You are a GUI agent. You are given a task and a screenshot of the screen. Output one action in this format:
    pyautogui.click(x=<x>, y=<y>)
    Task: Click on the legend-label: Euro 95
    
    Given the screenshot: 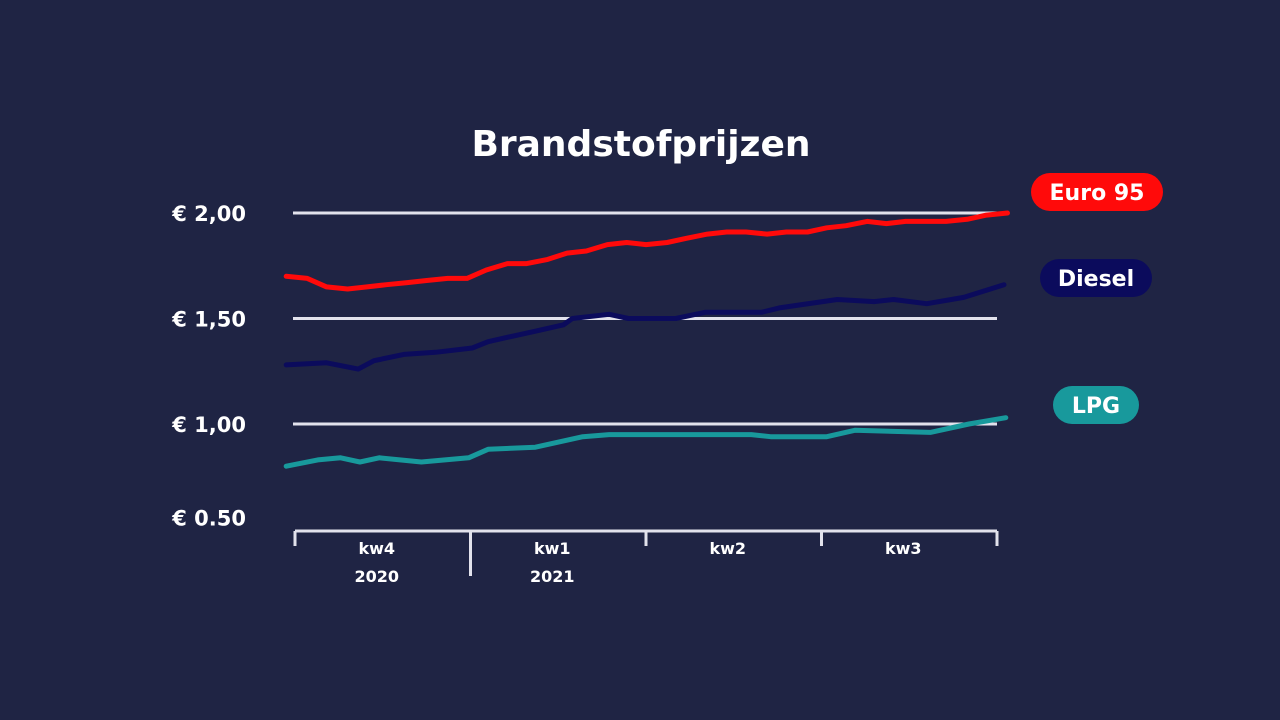 What is the action you would take?
    pyautogui.click(x=1097, y=193)
    